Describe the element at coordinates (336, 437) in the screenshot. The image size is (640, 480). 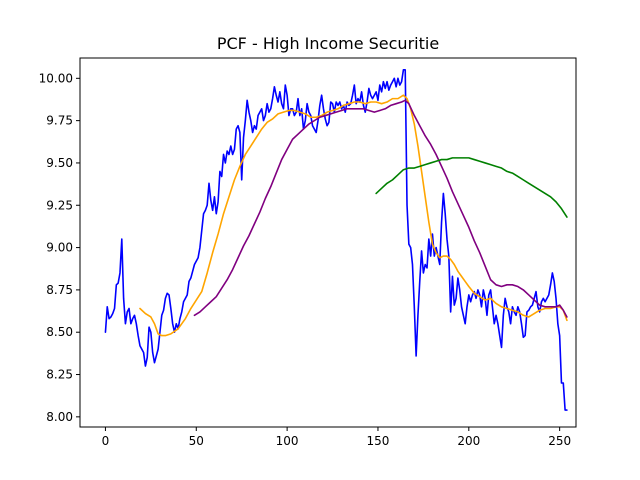
I see `x-axis: 0 50 100 150 200 250` at that location.